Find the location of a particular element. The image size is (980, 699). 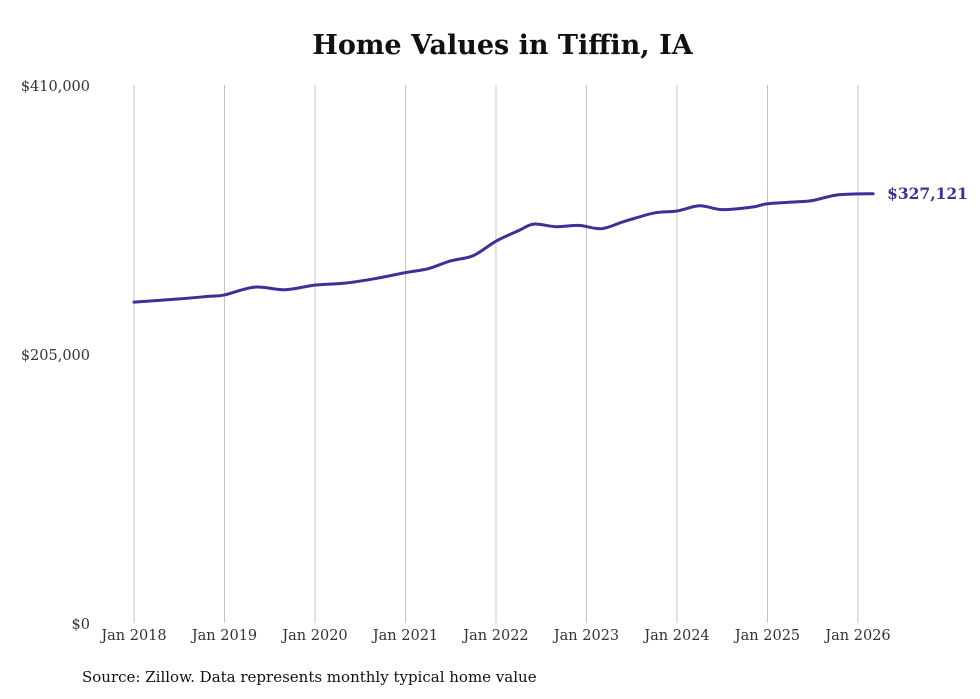

end-value-label: $327,121 is located at coordinates (927, 193).